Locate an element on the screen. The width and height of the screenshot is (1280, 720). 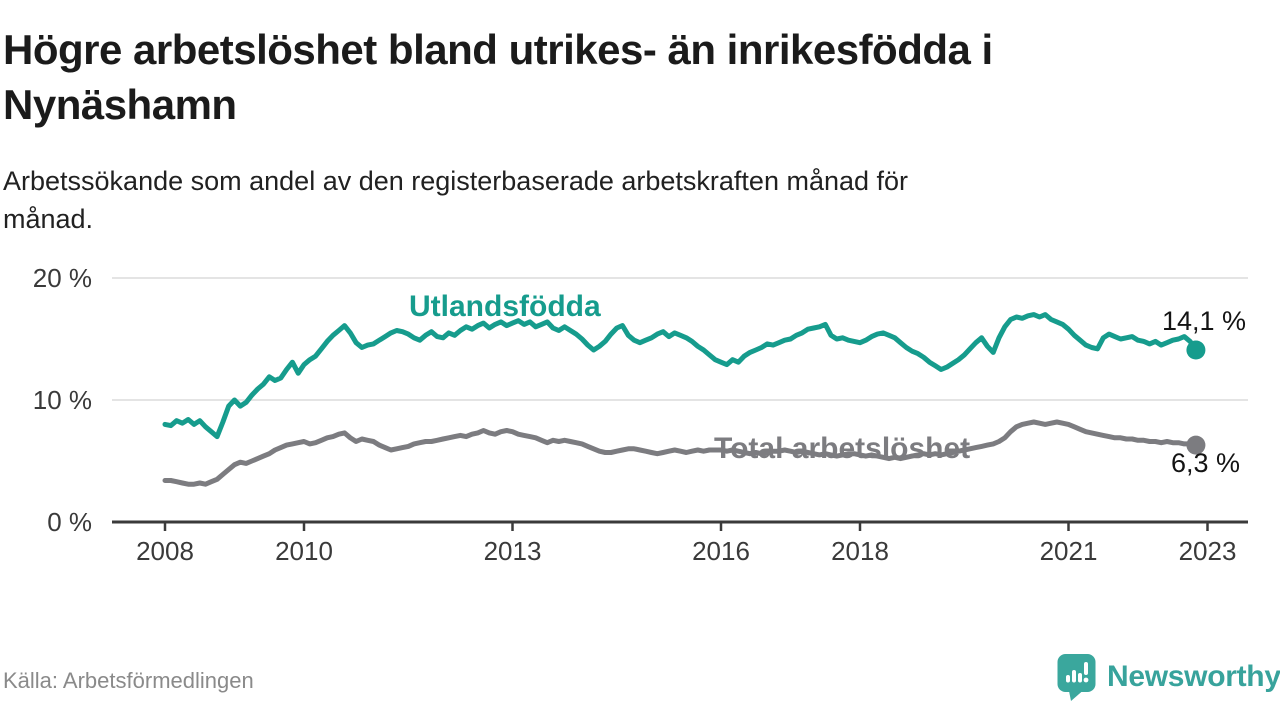
end-value-label: 14,1 % is located at coordinates (1204, 321).